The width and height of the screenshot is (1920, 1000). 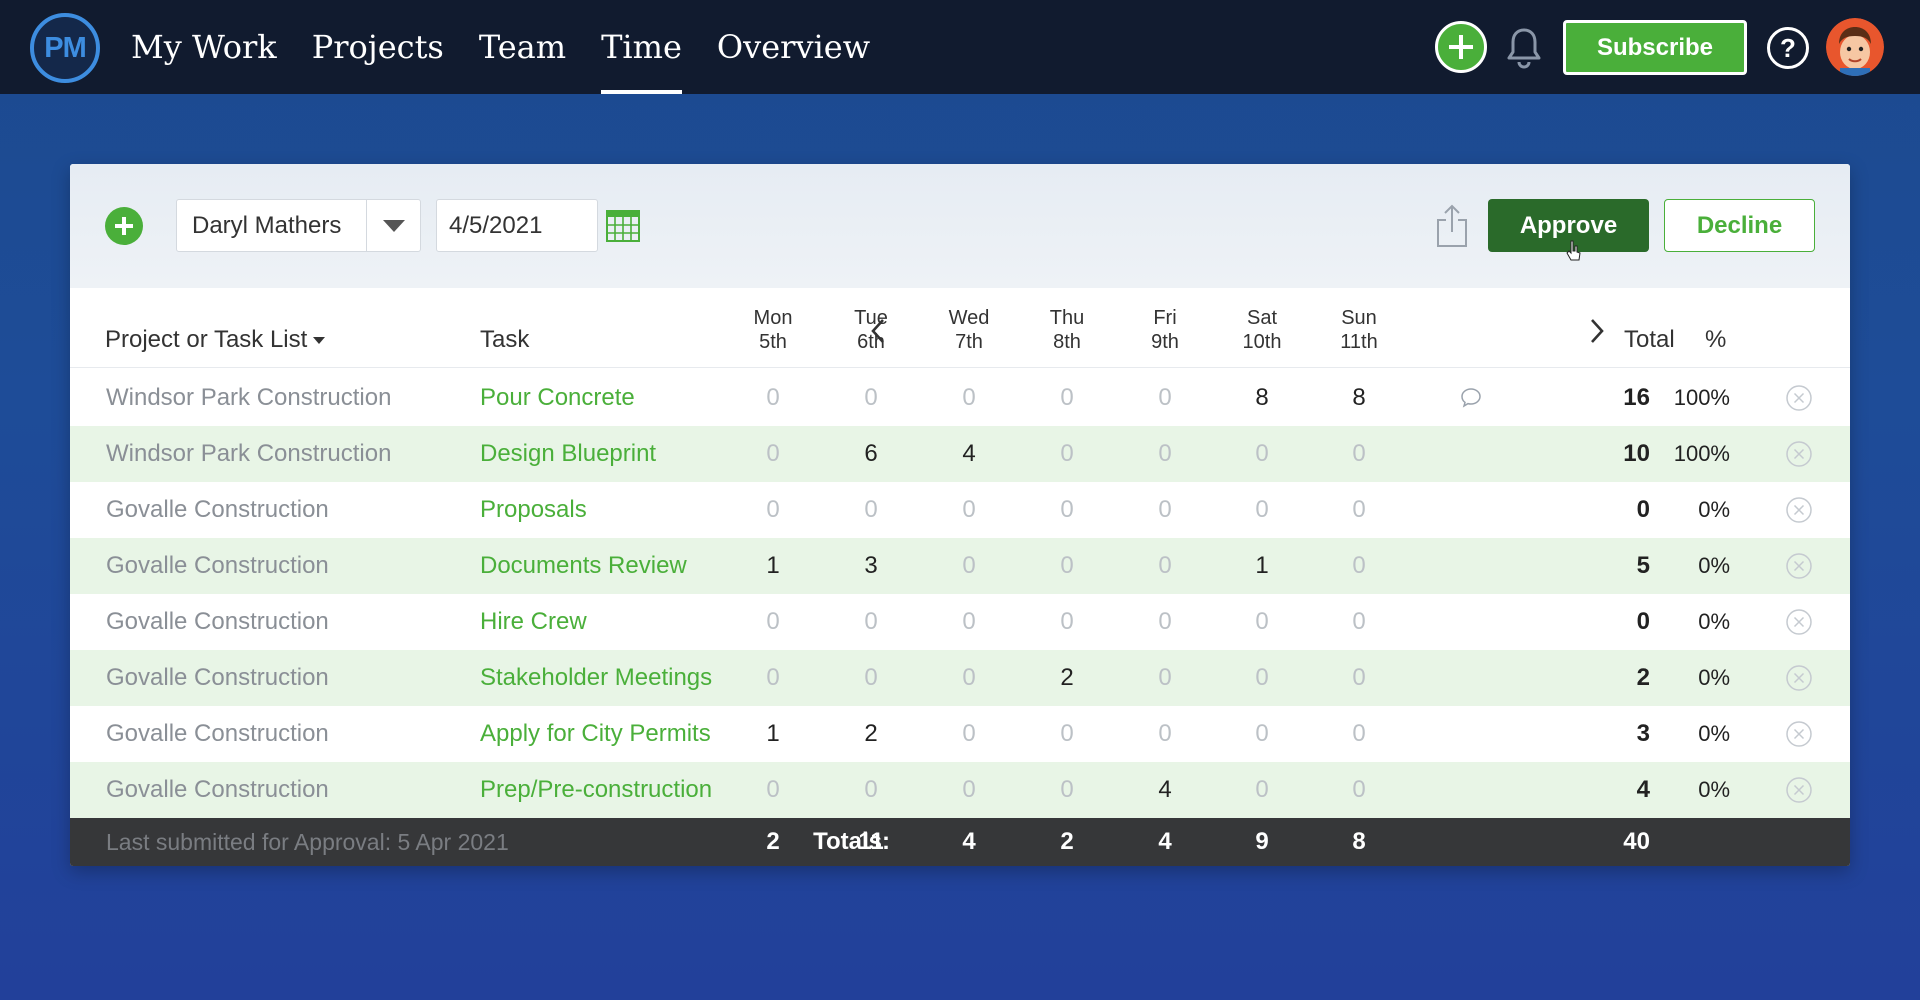 What do you see at coordinates (393, 225) in the screenshot?
I see `dropdown-toggle` at bounding box center [393, 225].